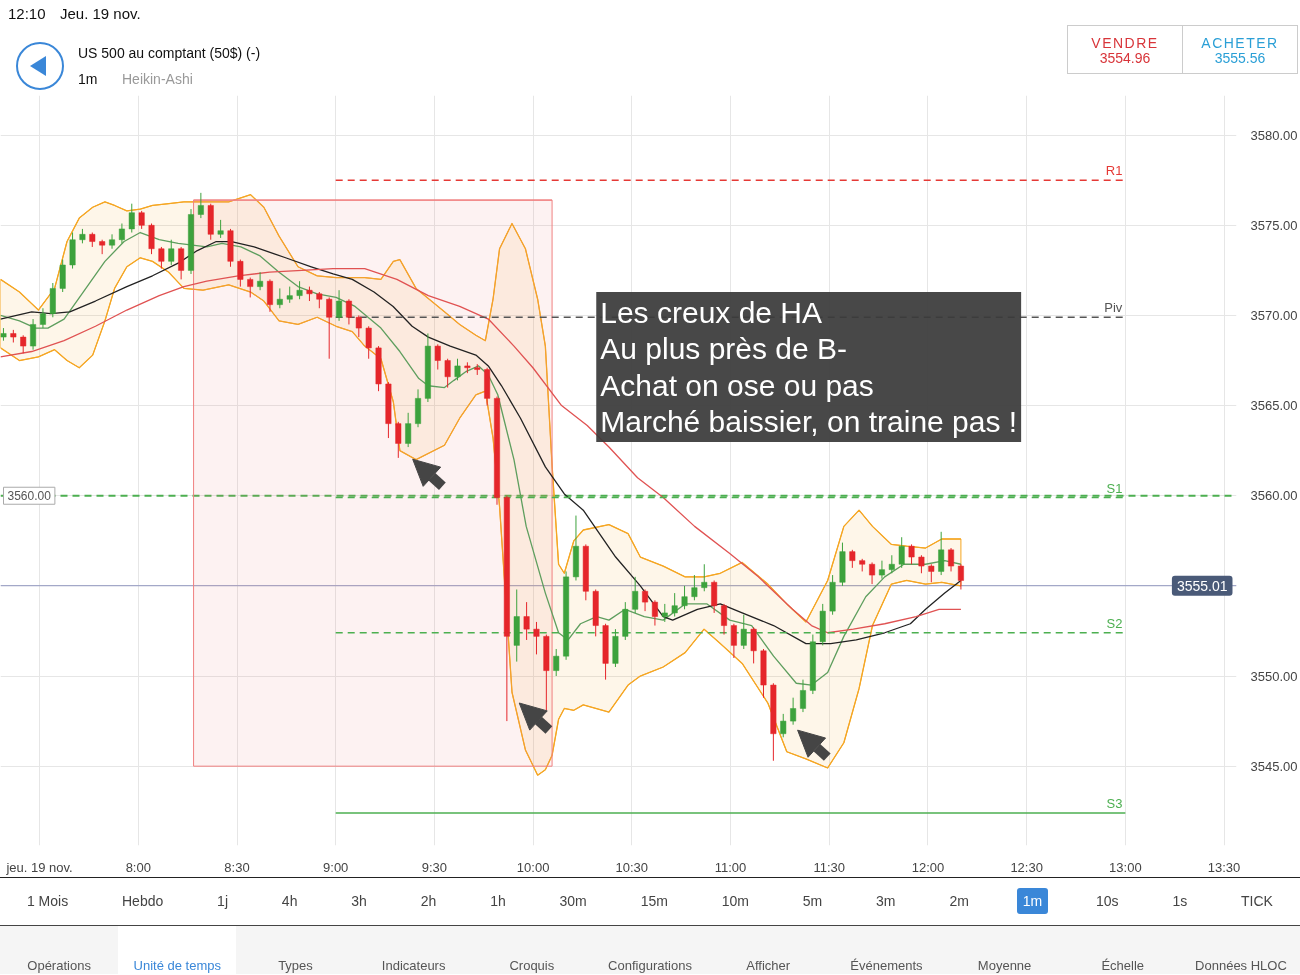 Image resolution: width=1300 pixels, height=975 pixels. Describe the element at coordinates (1114, 804) in the screenshot. I see `series-label: S3` at that location.